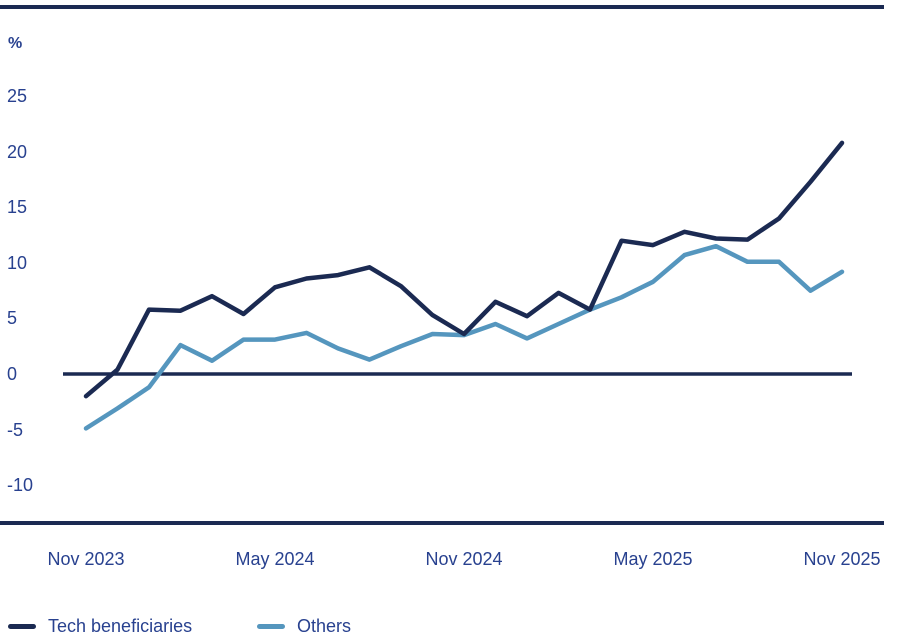 The width and height of the screenshot is (900, 639). What do you see at coordinates (271, 626) in the screenshot?
I see `legend-swatch-others` at bounding box center [271, 626].